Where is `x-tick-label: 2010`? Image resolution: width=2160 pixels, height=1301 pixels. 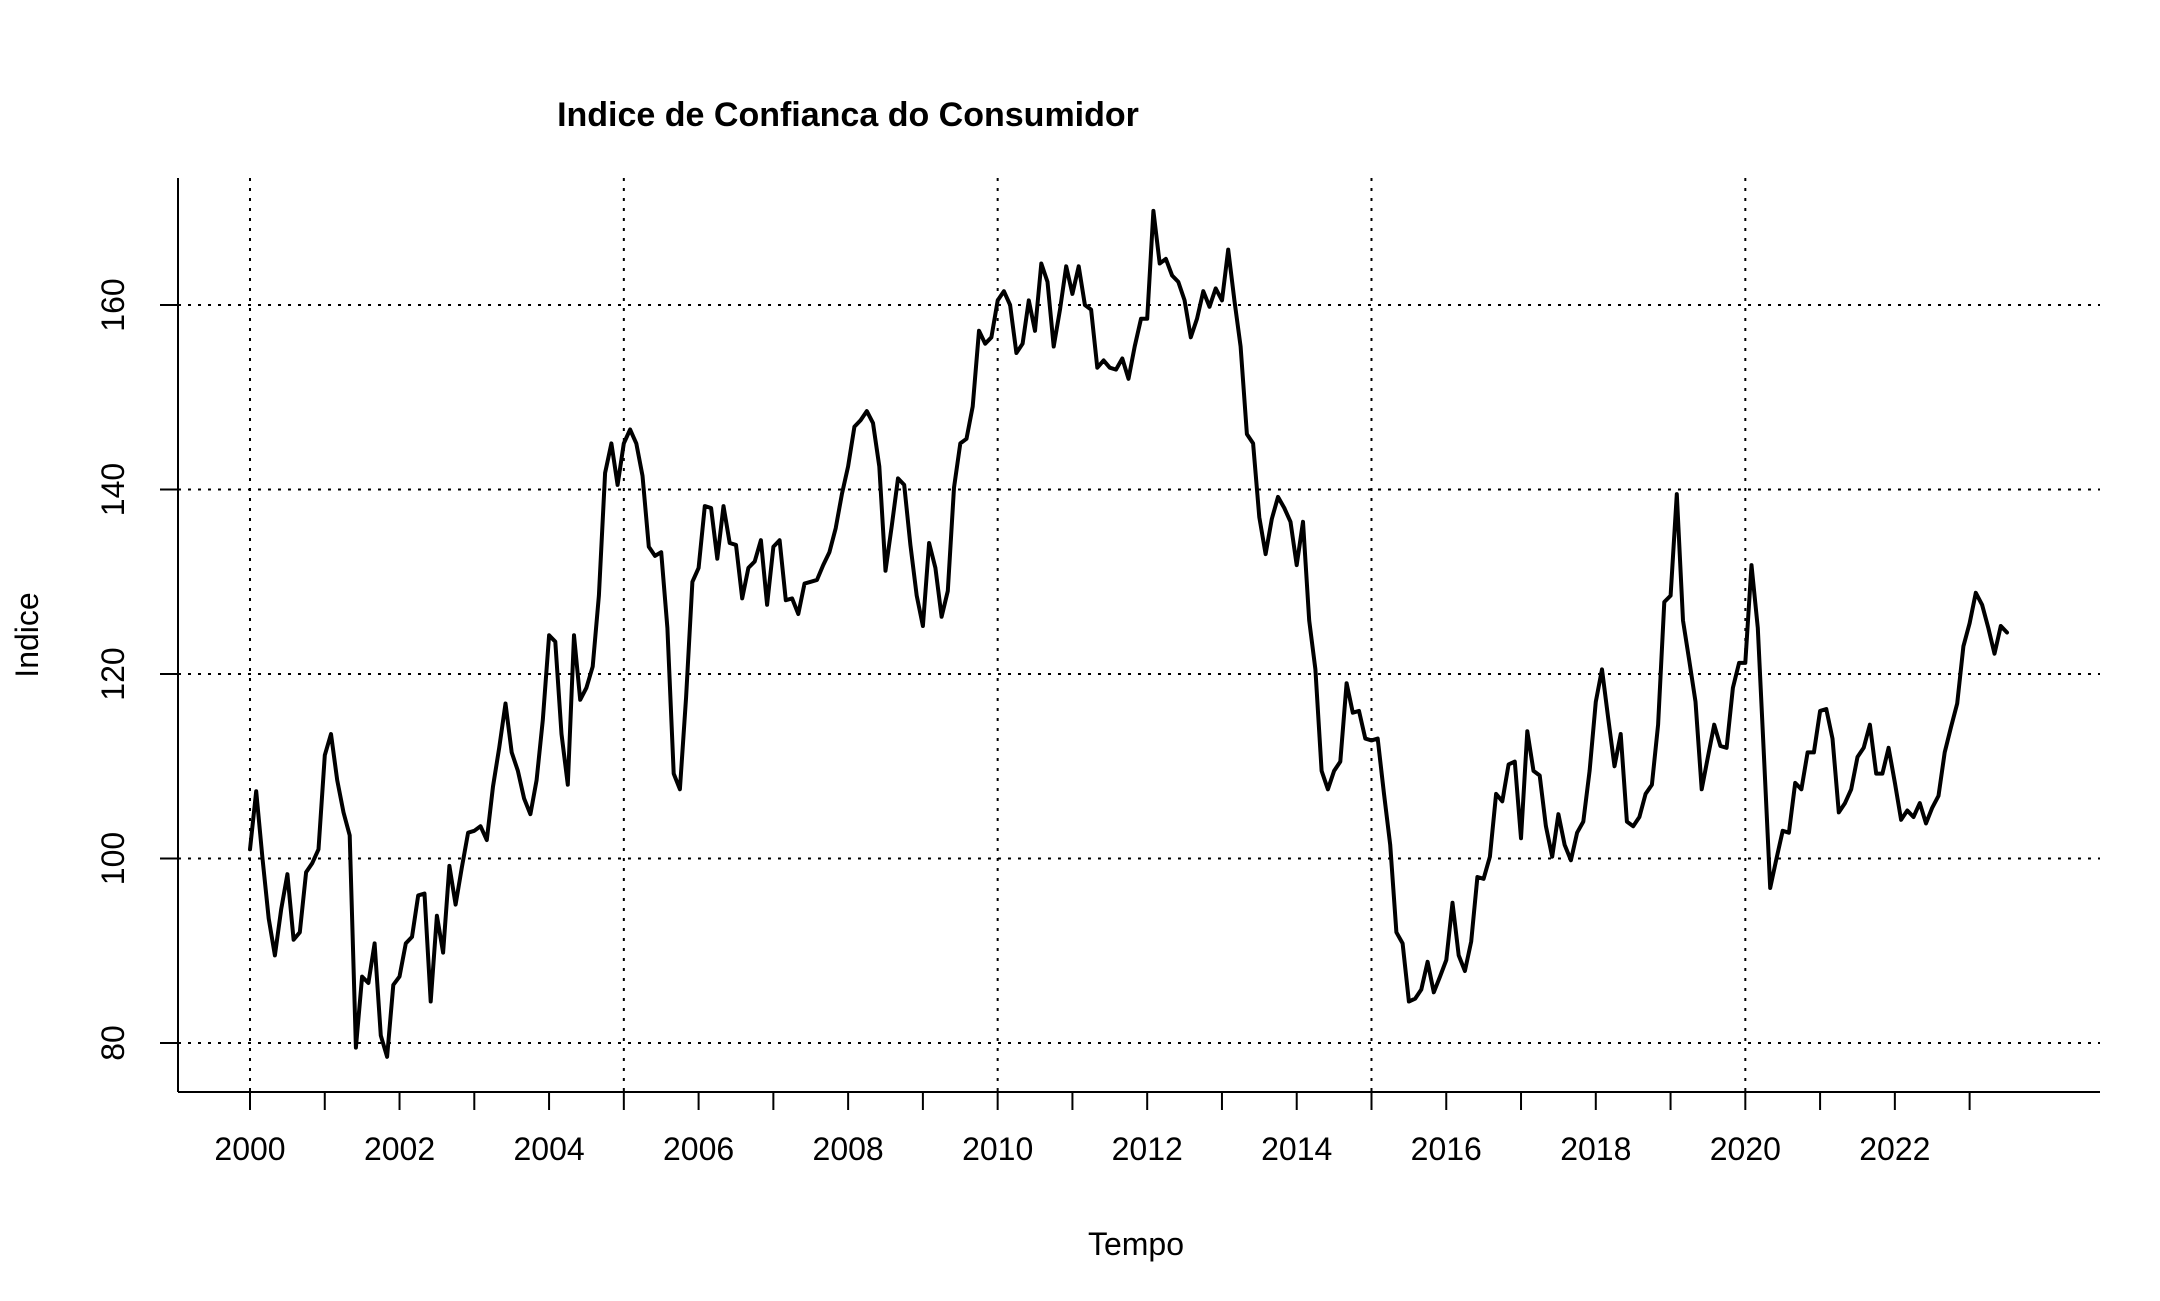
x-tick-label: 2010 is located at coordinates (997, 1149).